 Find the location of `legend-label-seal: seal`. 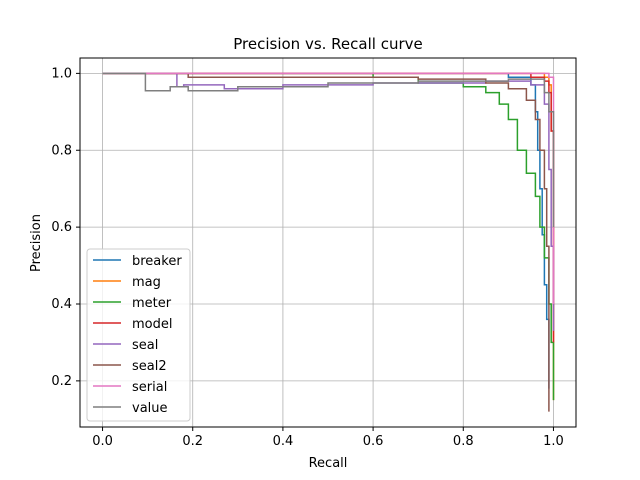

legend-label-seal: seal is located at coordinates (145, 345).